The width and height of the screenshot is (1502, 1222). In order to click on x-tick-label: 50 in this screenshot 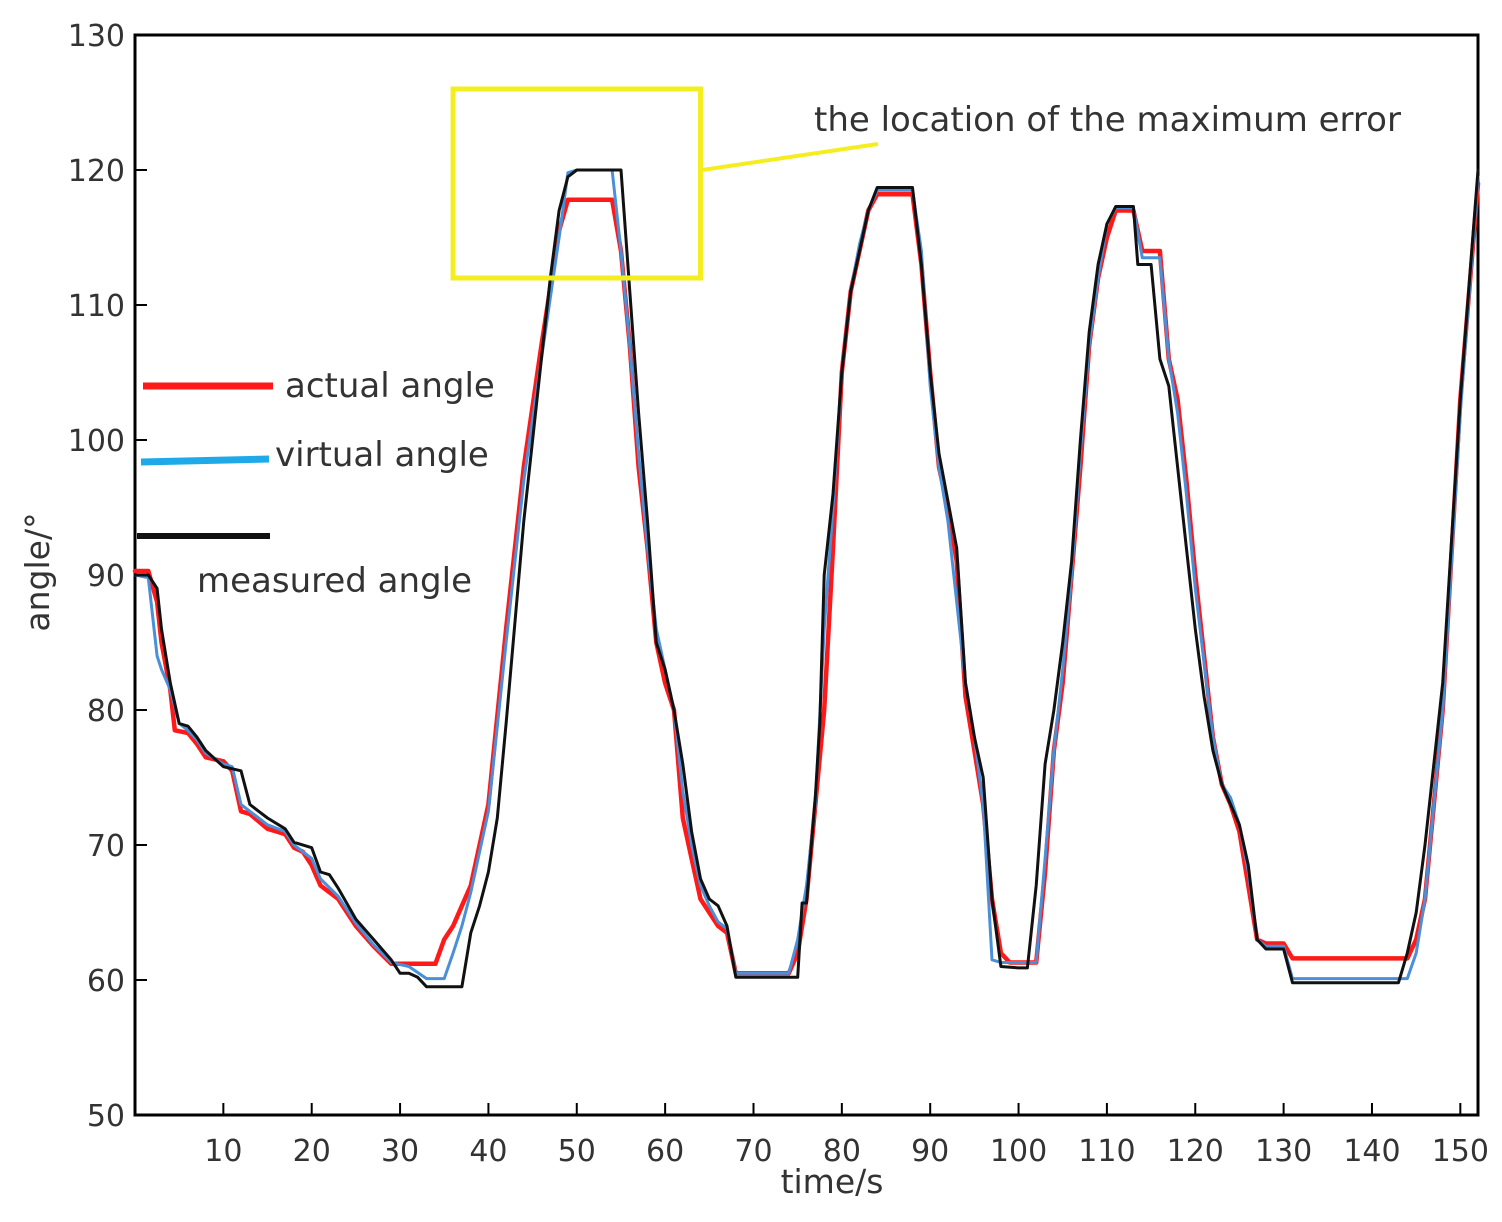, I will do `click(577, 1151)`.